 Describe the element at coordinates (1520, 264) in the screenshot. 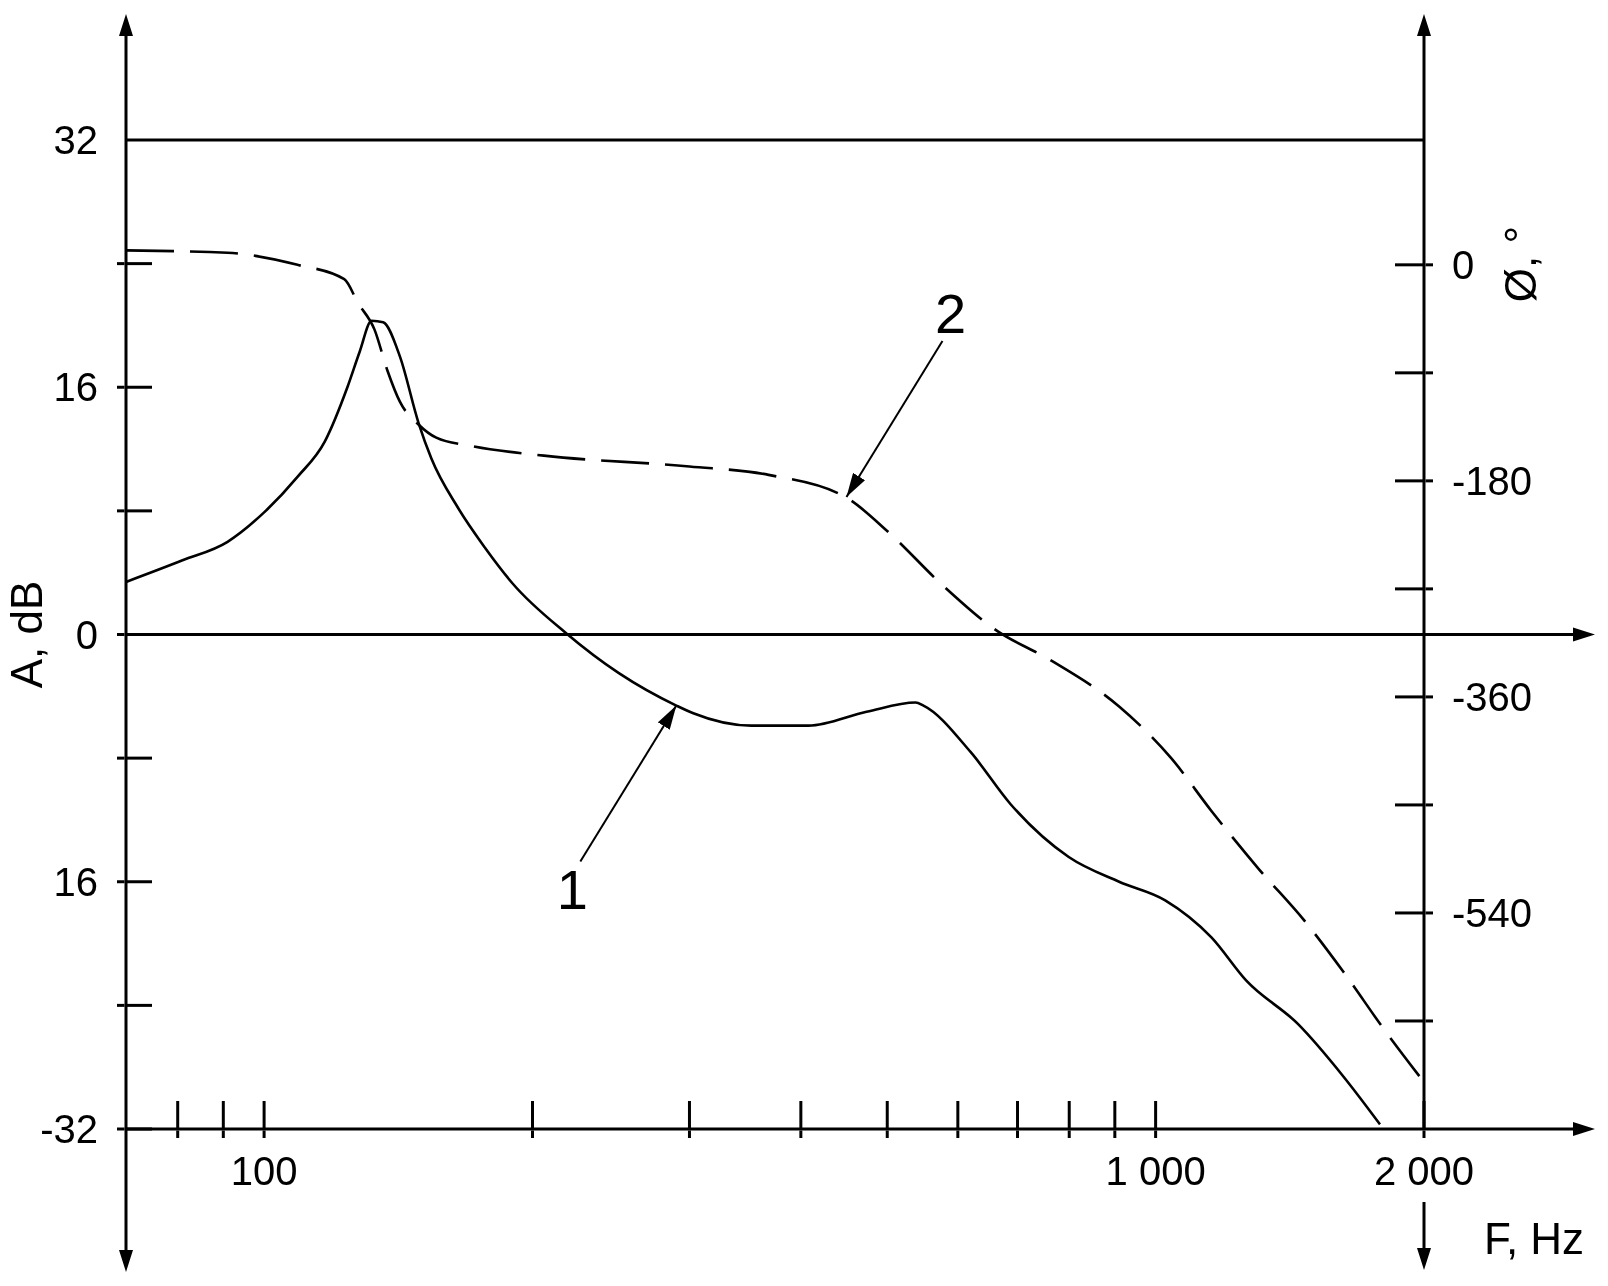

I see `y2-axis-title: Ø, °` at that location.